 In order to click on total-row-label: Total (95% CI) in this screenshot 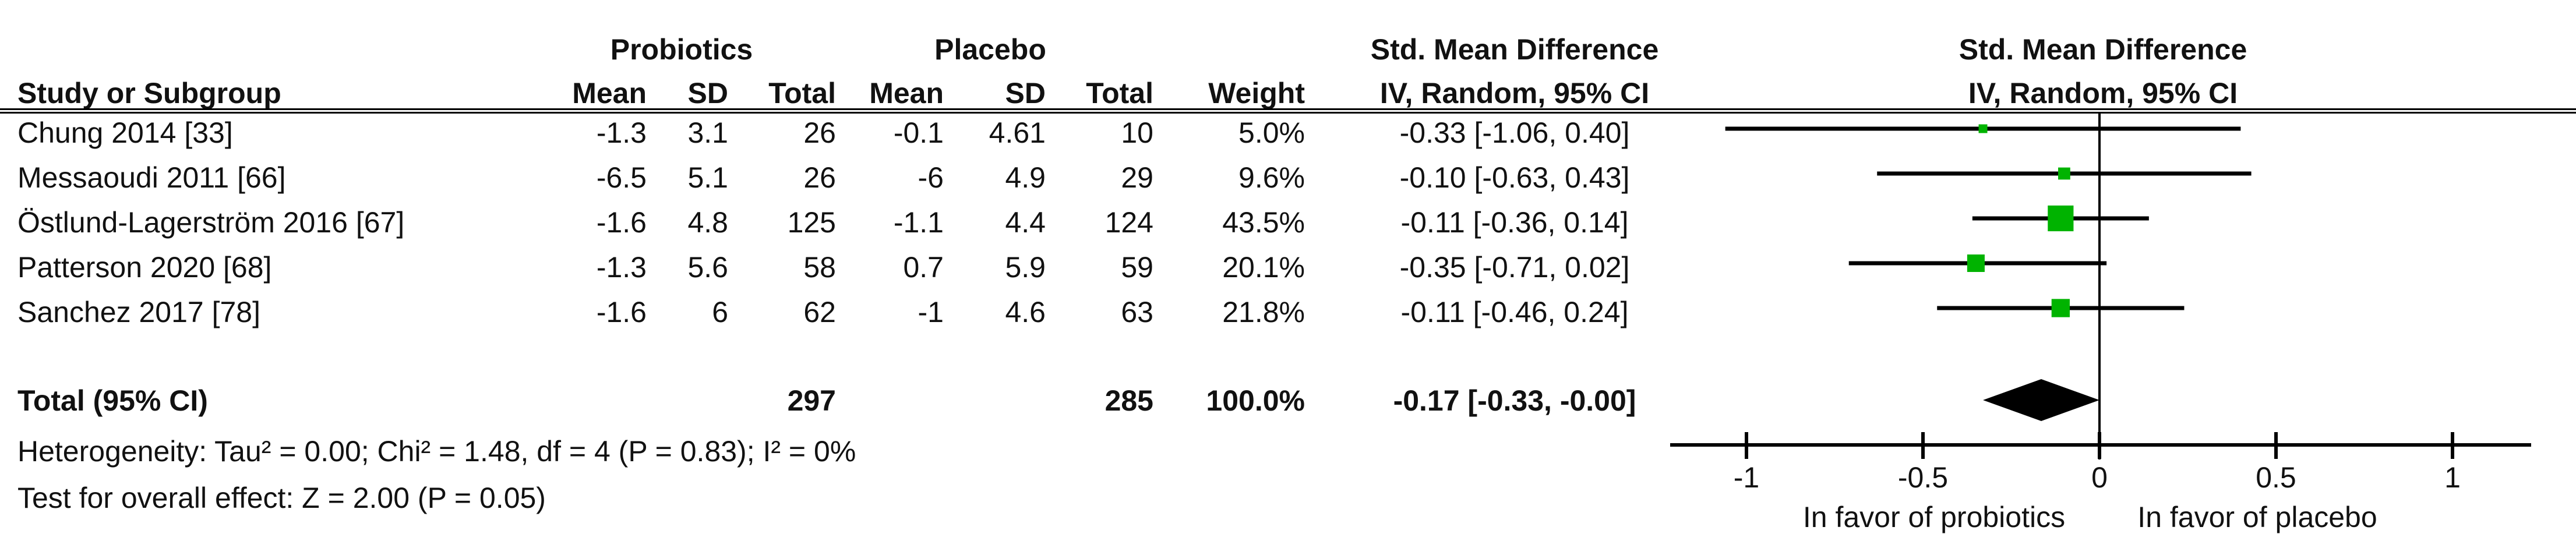, I will do `click(113, 401)`.